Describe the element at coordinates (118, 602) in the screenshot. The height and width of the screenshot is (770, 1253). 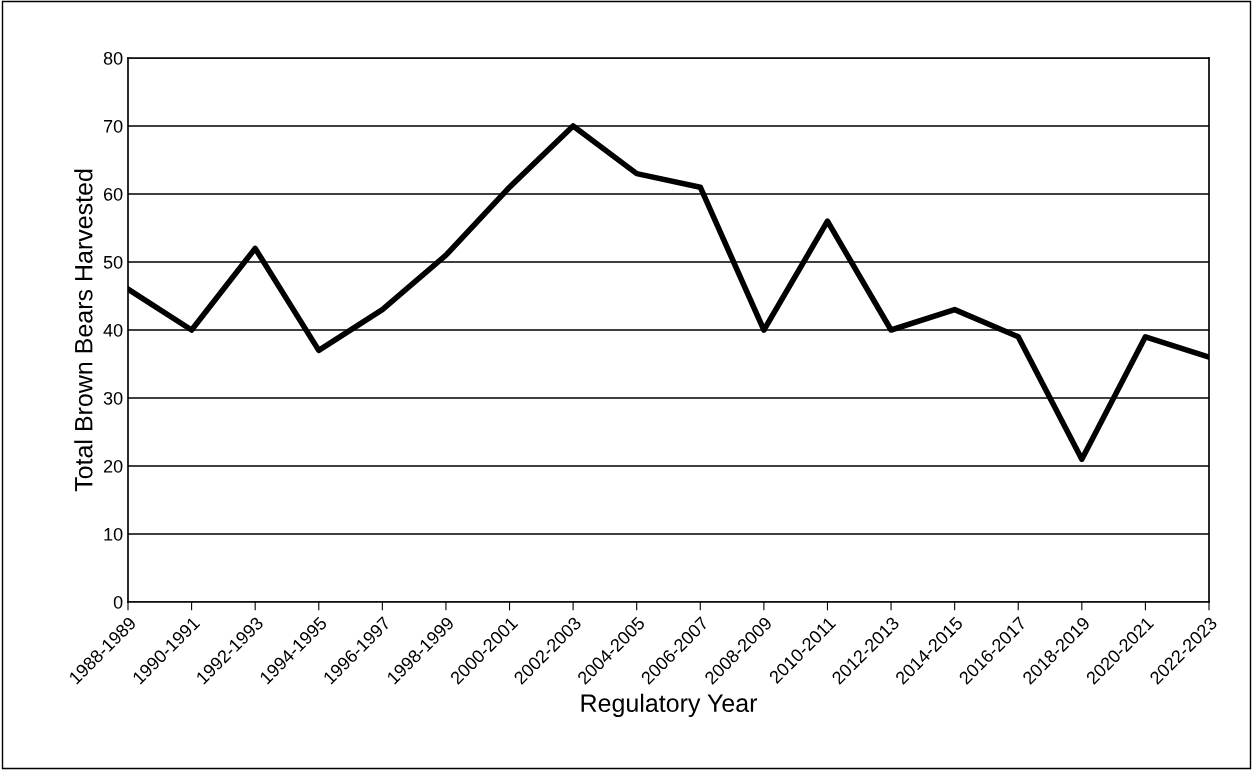
I see `y-tick-label: 0` at that location.